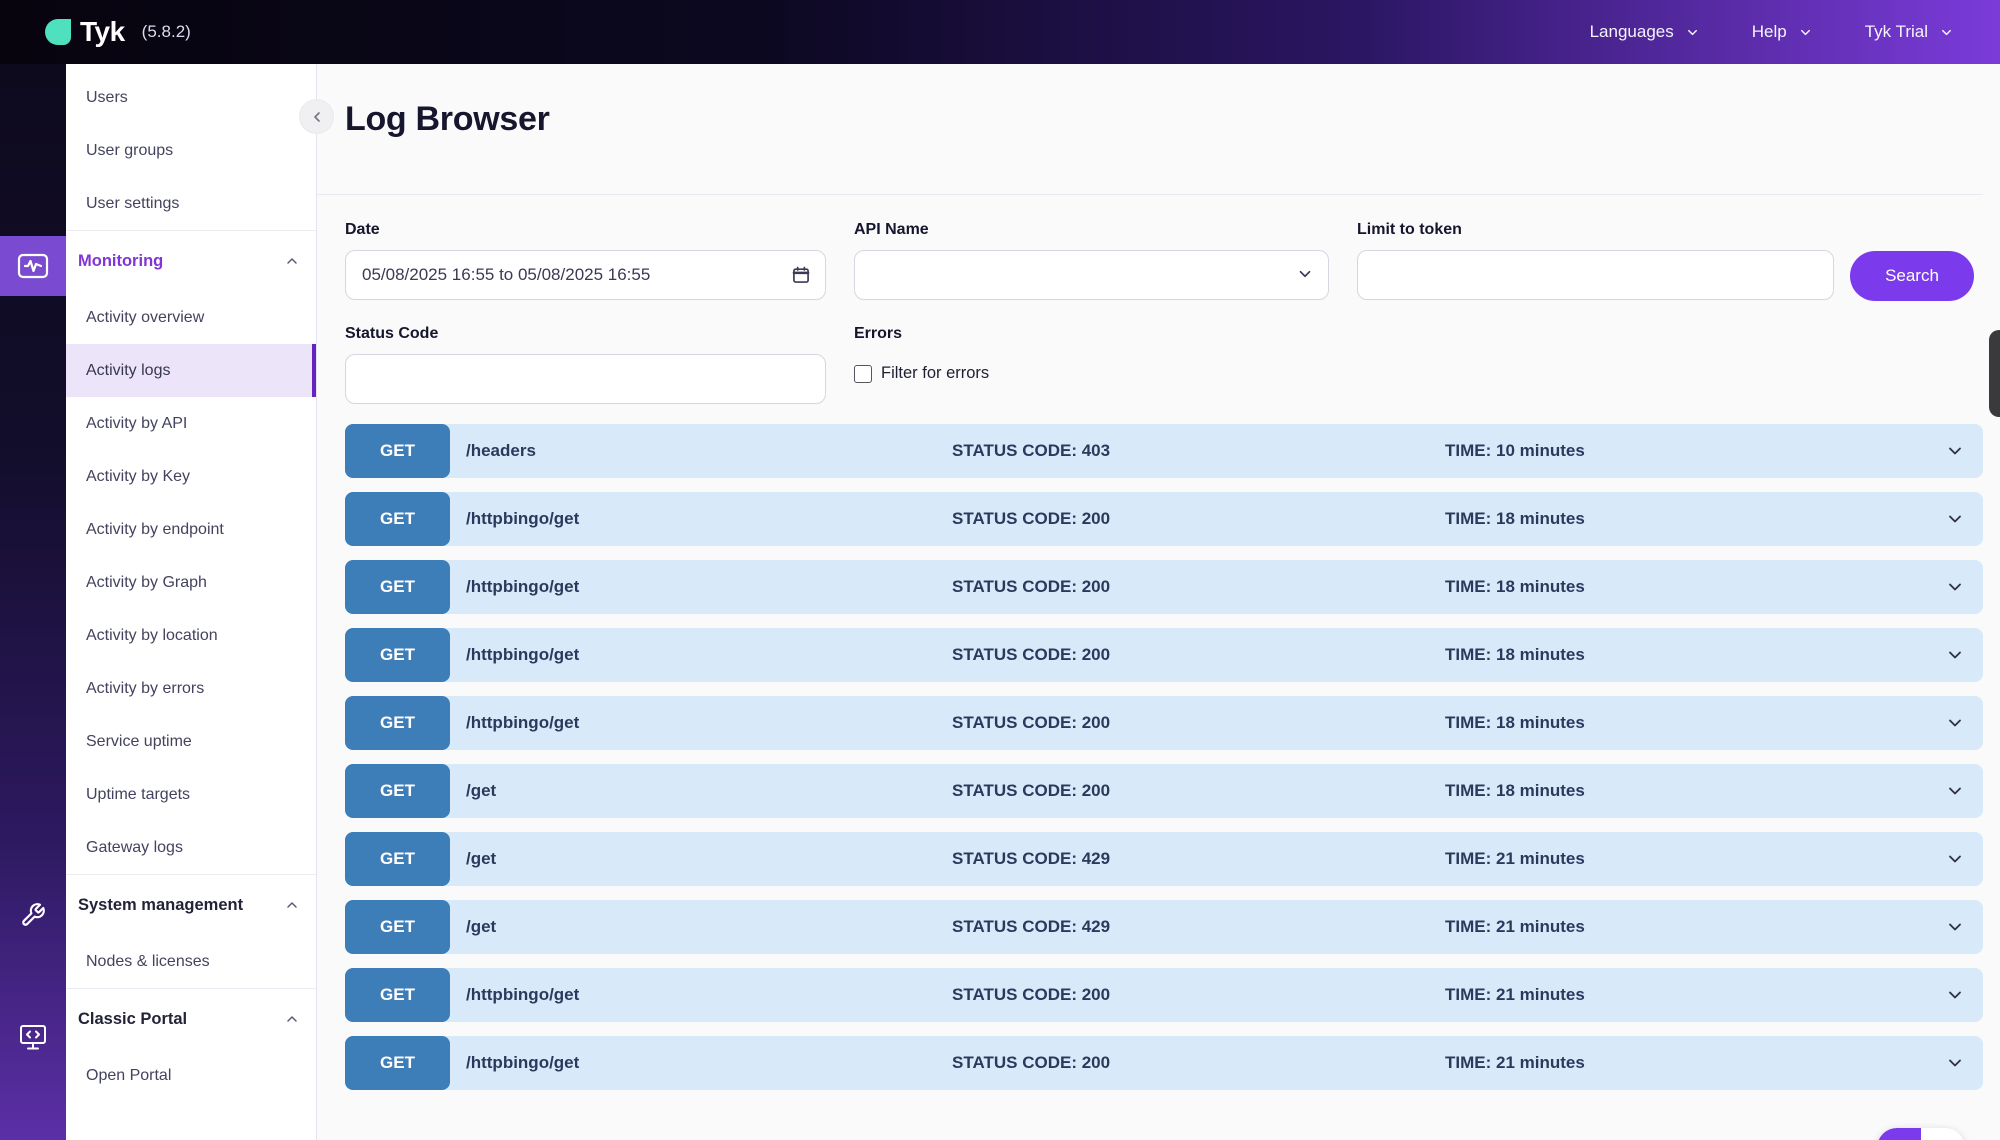  Describe the element at coordinates (191, 905) in the screenshot. I see `sidebar-section-system-management: System management` at that location.